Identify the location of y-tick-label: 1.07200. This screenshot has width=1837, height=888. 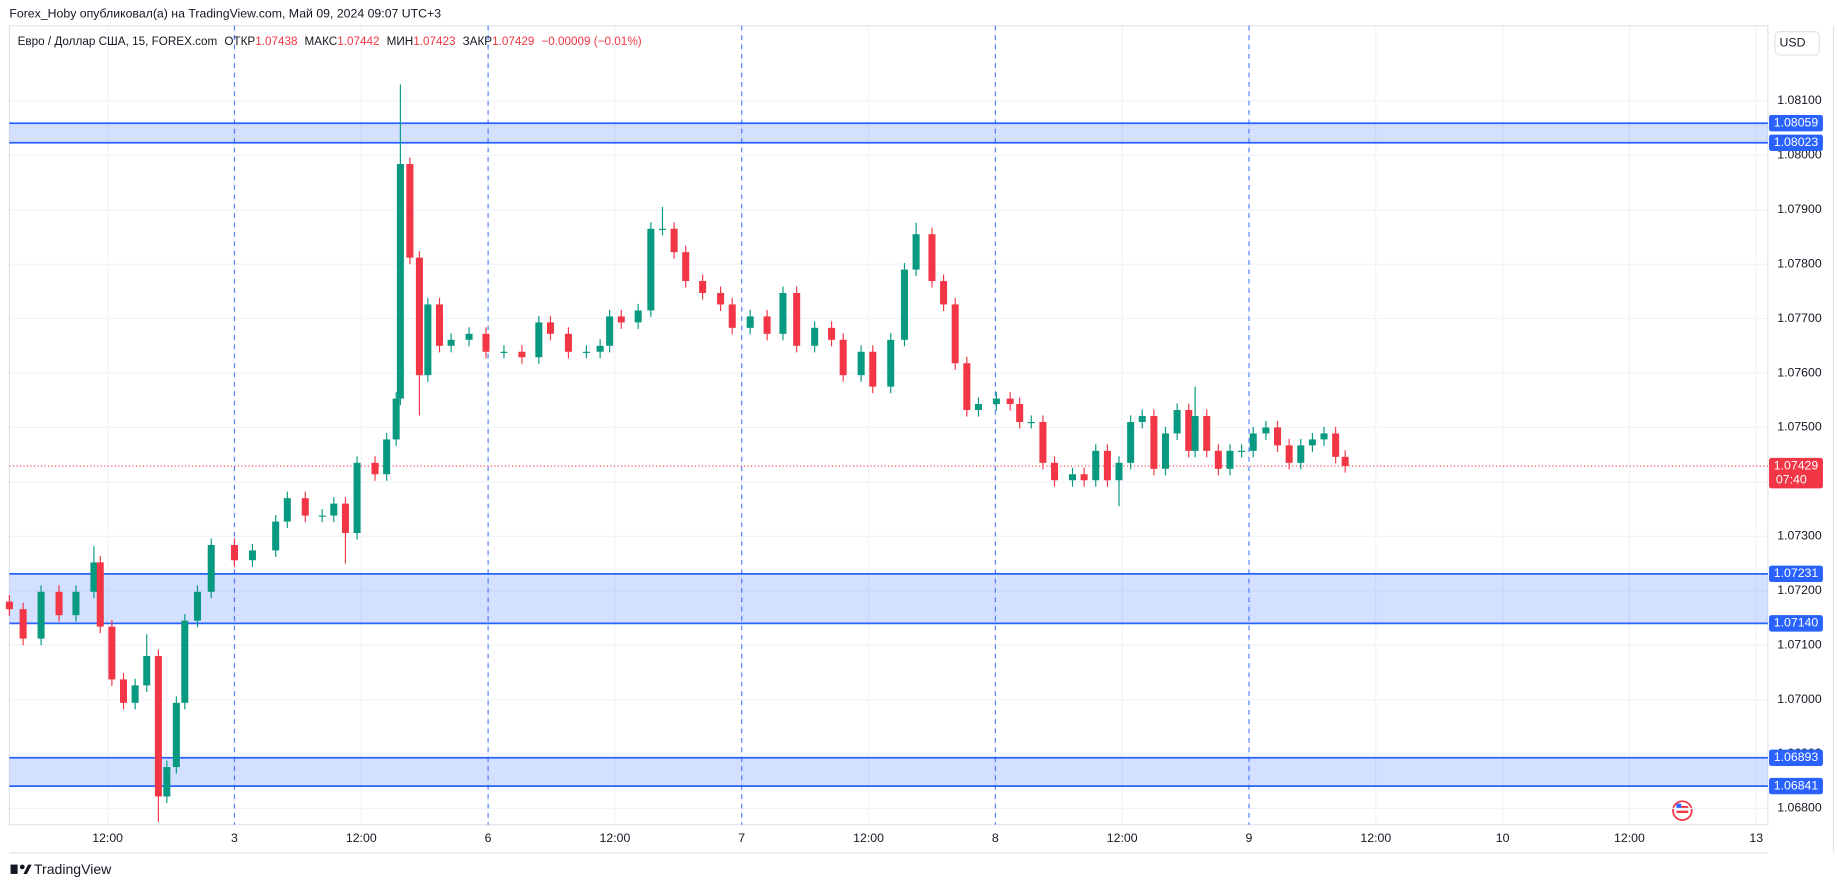
(1799, 590).